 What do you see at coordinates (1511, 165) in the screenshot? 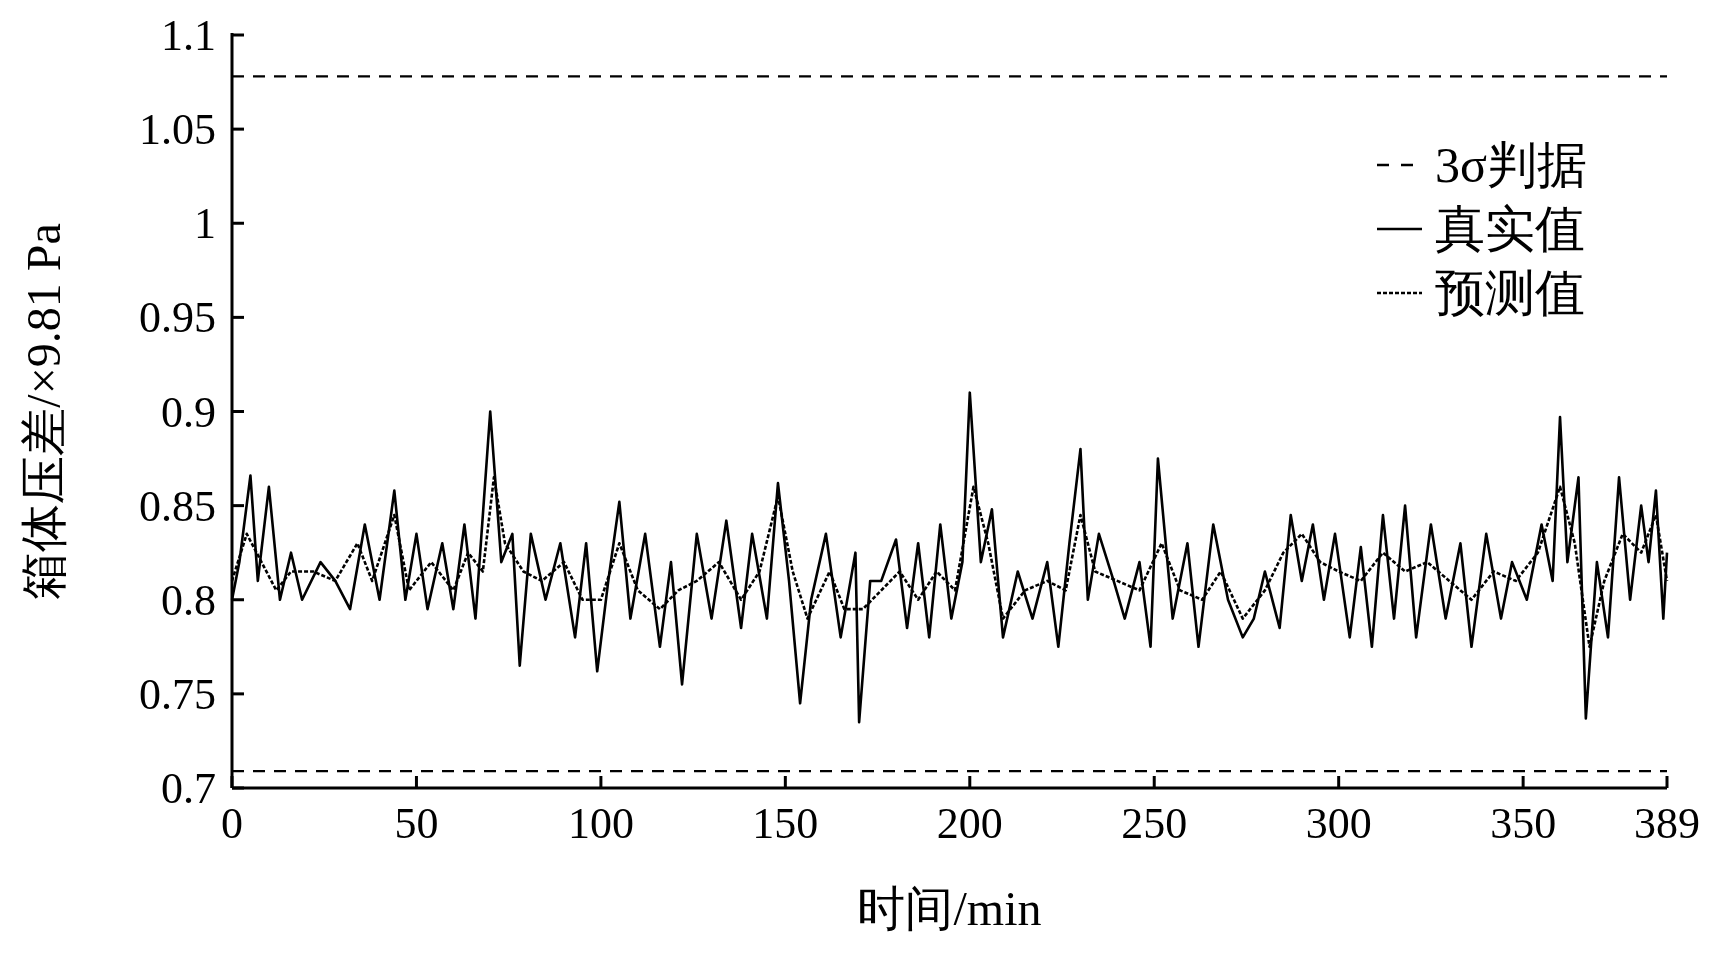
I see `legend-label: 3σ判据` at bounding box center [1511, 165].